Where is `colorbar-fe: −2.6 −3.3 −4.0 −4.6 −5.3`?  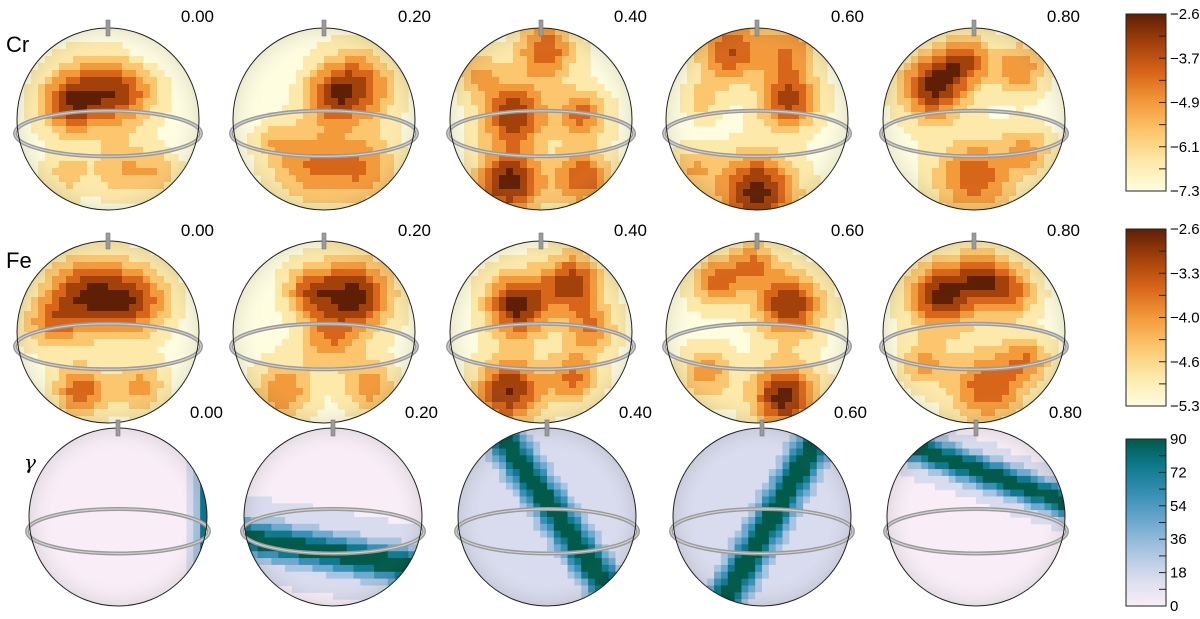 colorbar-fe: −2.6 −3.3 −4.0 −4.6 −5.3 is located at coordinates (1162, 318).